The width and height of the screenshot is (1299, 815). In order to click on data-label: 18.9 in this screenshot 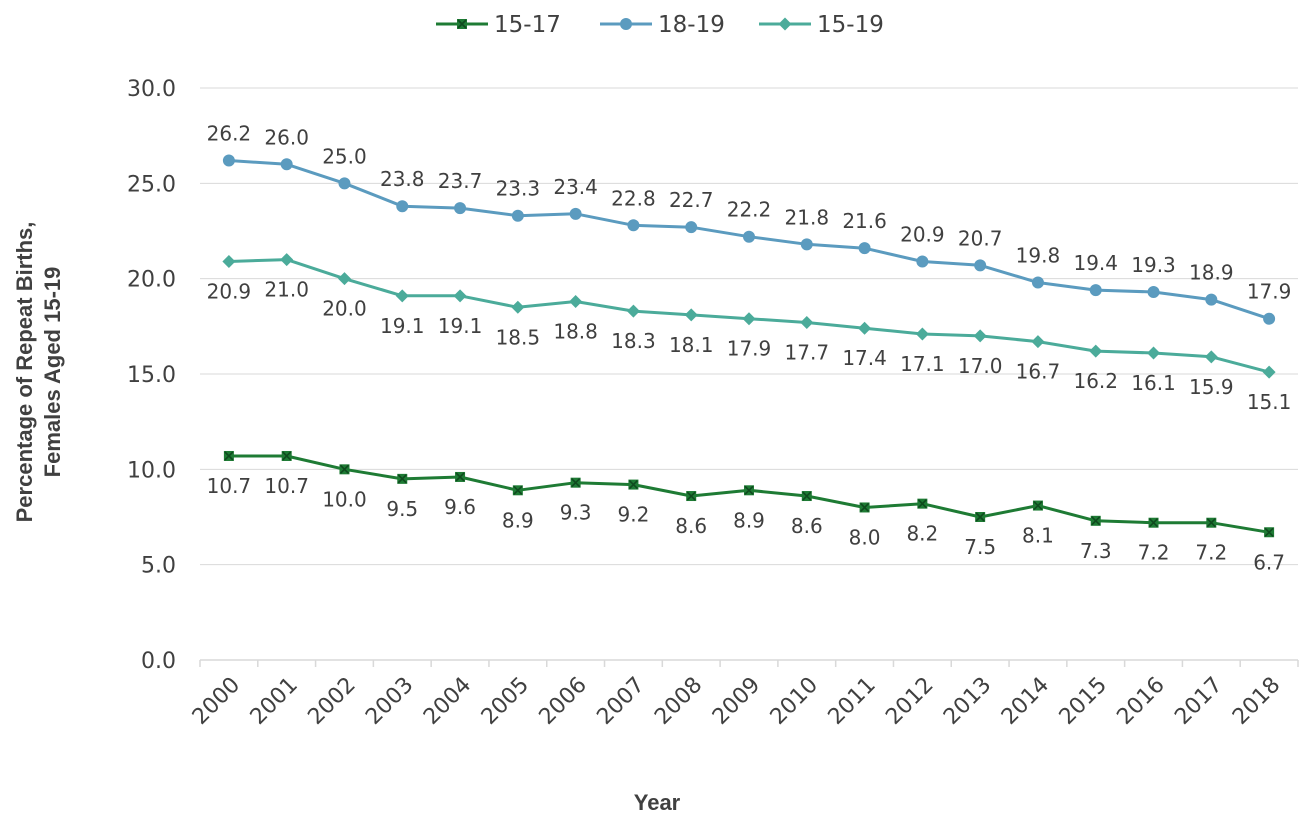, I will do `click(1211, 273)`.